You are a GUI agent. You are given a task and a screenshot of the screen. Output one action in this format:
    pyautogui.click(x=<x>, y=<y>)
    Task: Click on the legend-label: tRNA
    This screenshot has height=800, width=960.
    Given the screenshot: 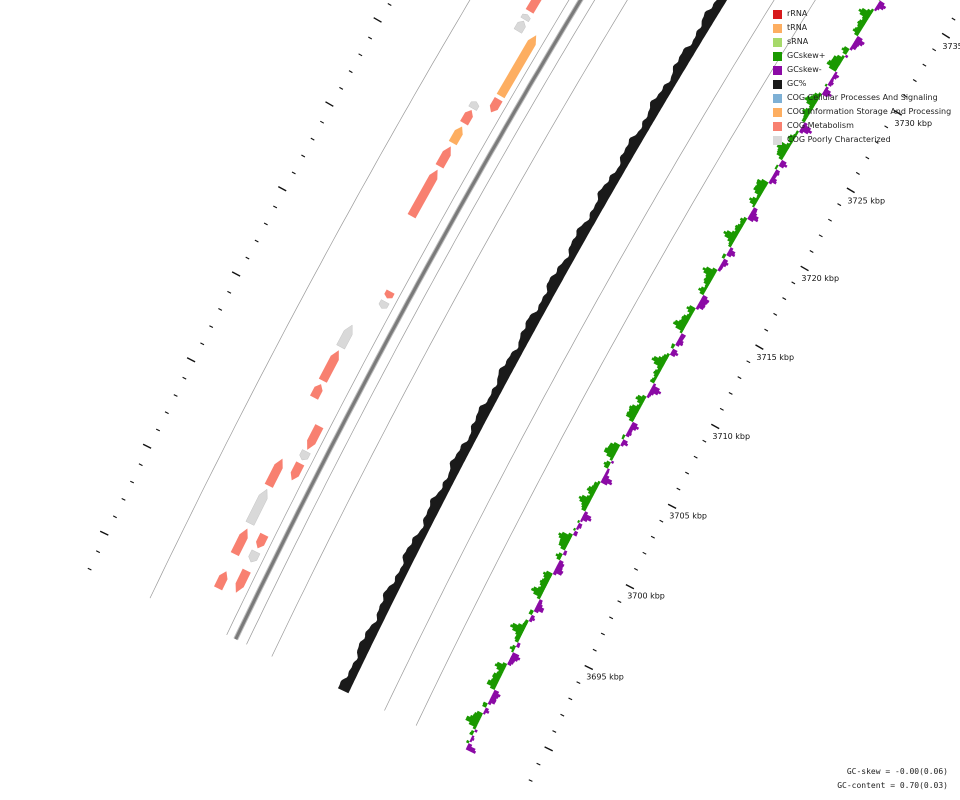 What is the action you would take?
    pyautogui.click(x=797, y=27)
    